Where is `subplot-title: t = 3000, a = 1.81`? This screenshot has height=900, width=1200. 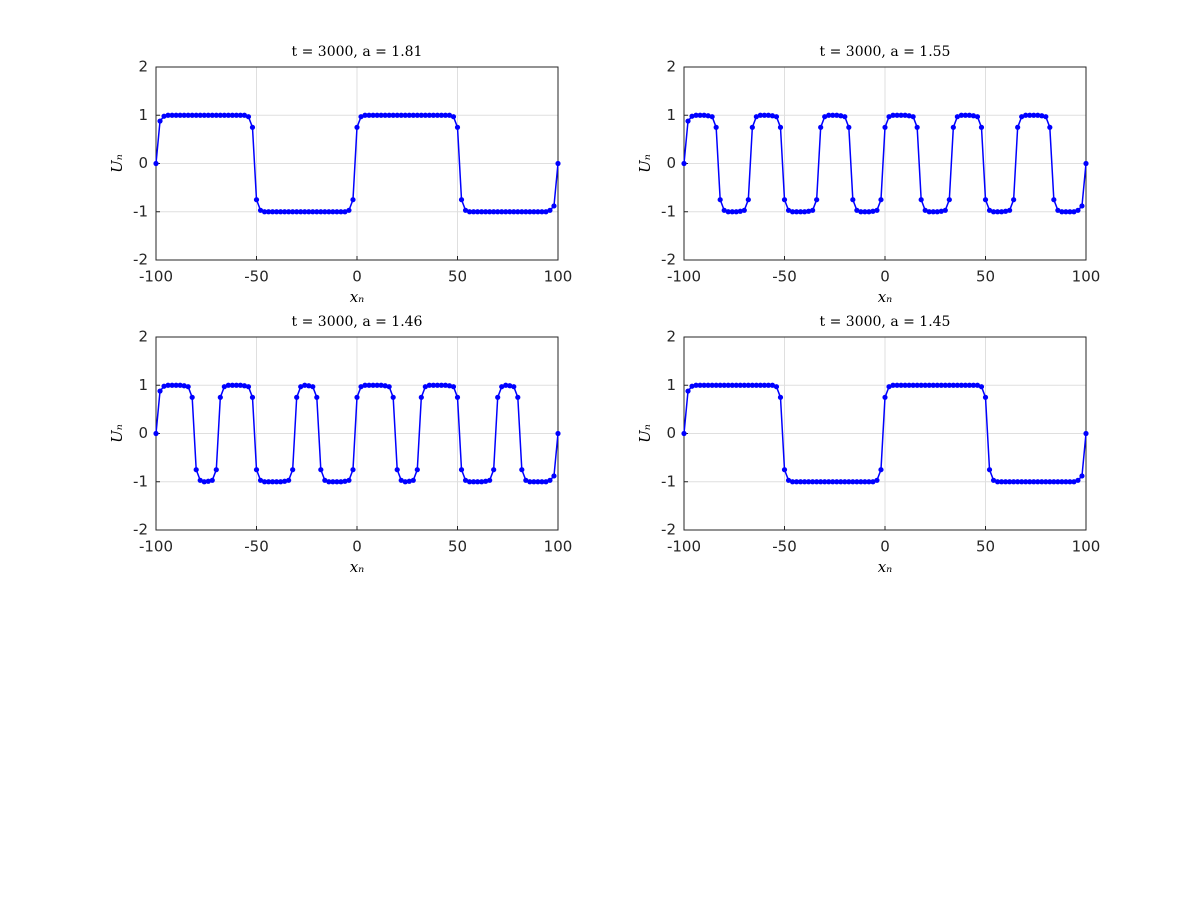
subplot-title: t = 3000, a = 1.81 is located at coordinates (357, 52).